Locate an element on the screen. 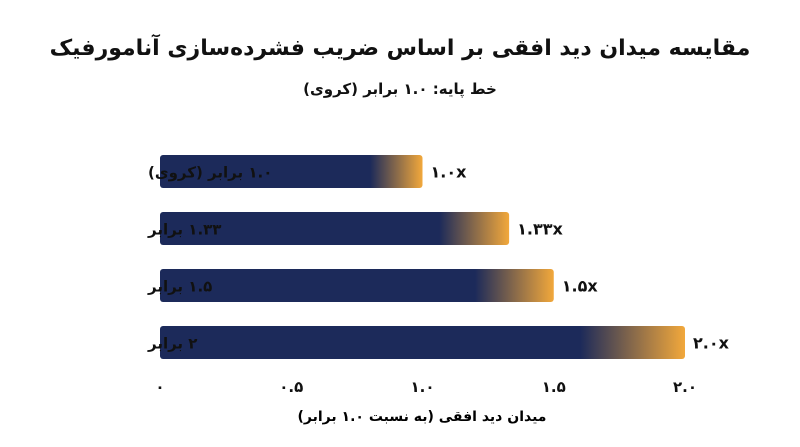  value-label-0: ۱.۰x is located at coordinates (449, 172).